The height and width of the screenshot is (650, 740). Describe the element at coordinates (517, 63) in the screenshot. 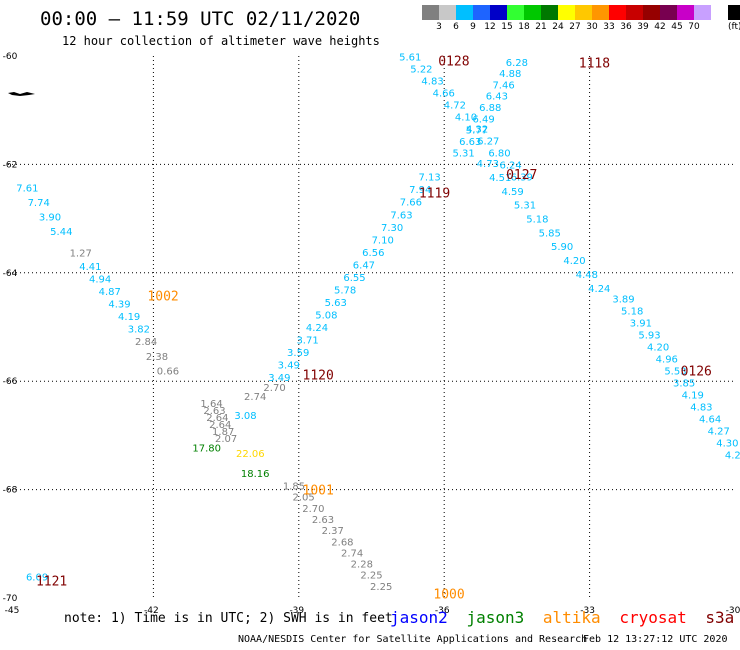

I see `wave-height-value: 6.28` at that location.